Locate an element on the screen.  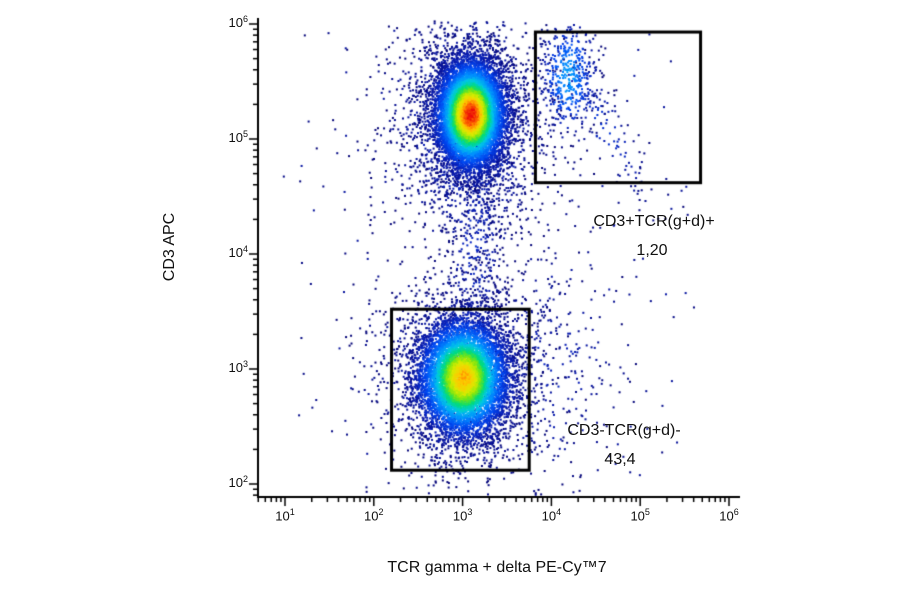
gate-label-cd3pos-tcrgdpos: CD3+TCR(g+d)+ is located at coordinates (654, 221).